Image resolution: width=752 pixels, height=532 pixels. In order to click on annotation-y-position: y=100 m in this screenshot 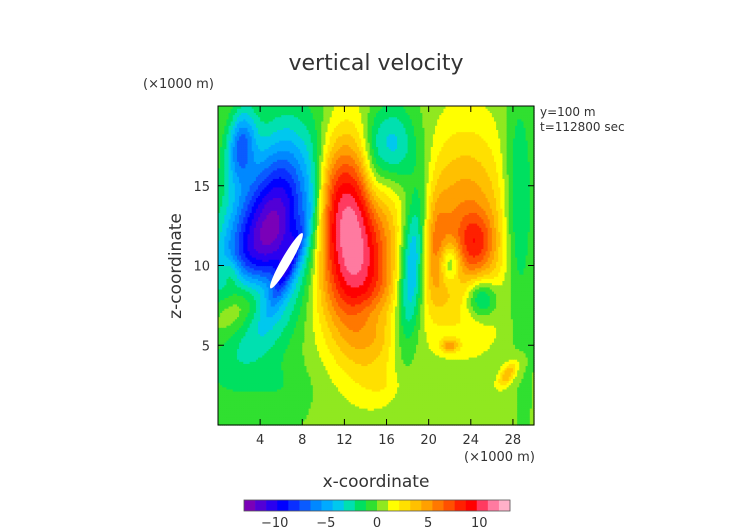, I will do `click(568, 112)`.